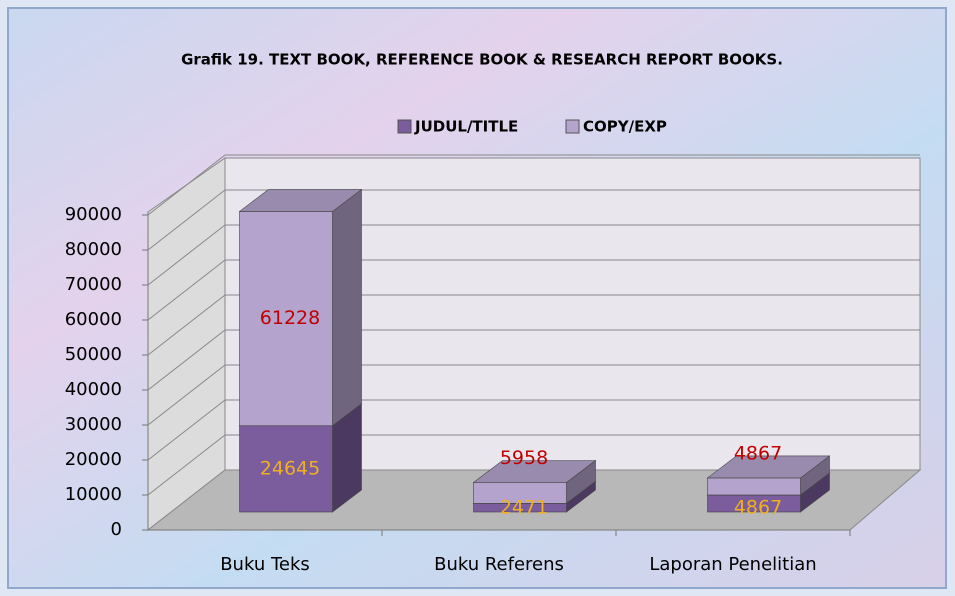 This screenshot has width=955, height=596. What do you see at coordinates (93, 424) in the screenshot?
I see `y-tick-label: 30000` at bounding box center [93, 424].